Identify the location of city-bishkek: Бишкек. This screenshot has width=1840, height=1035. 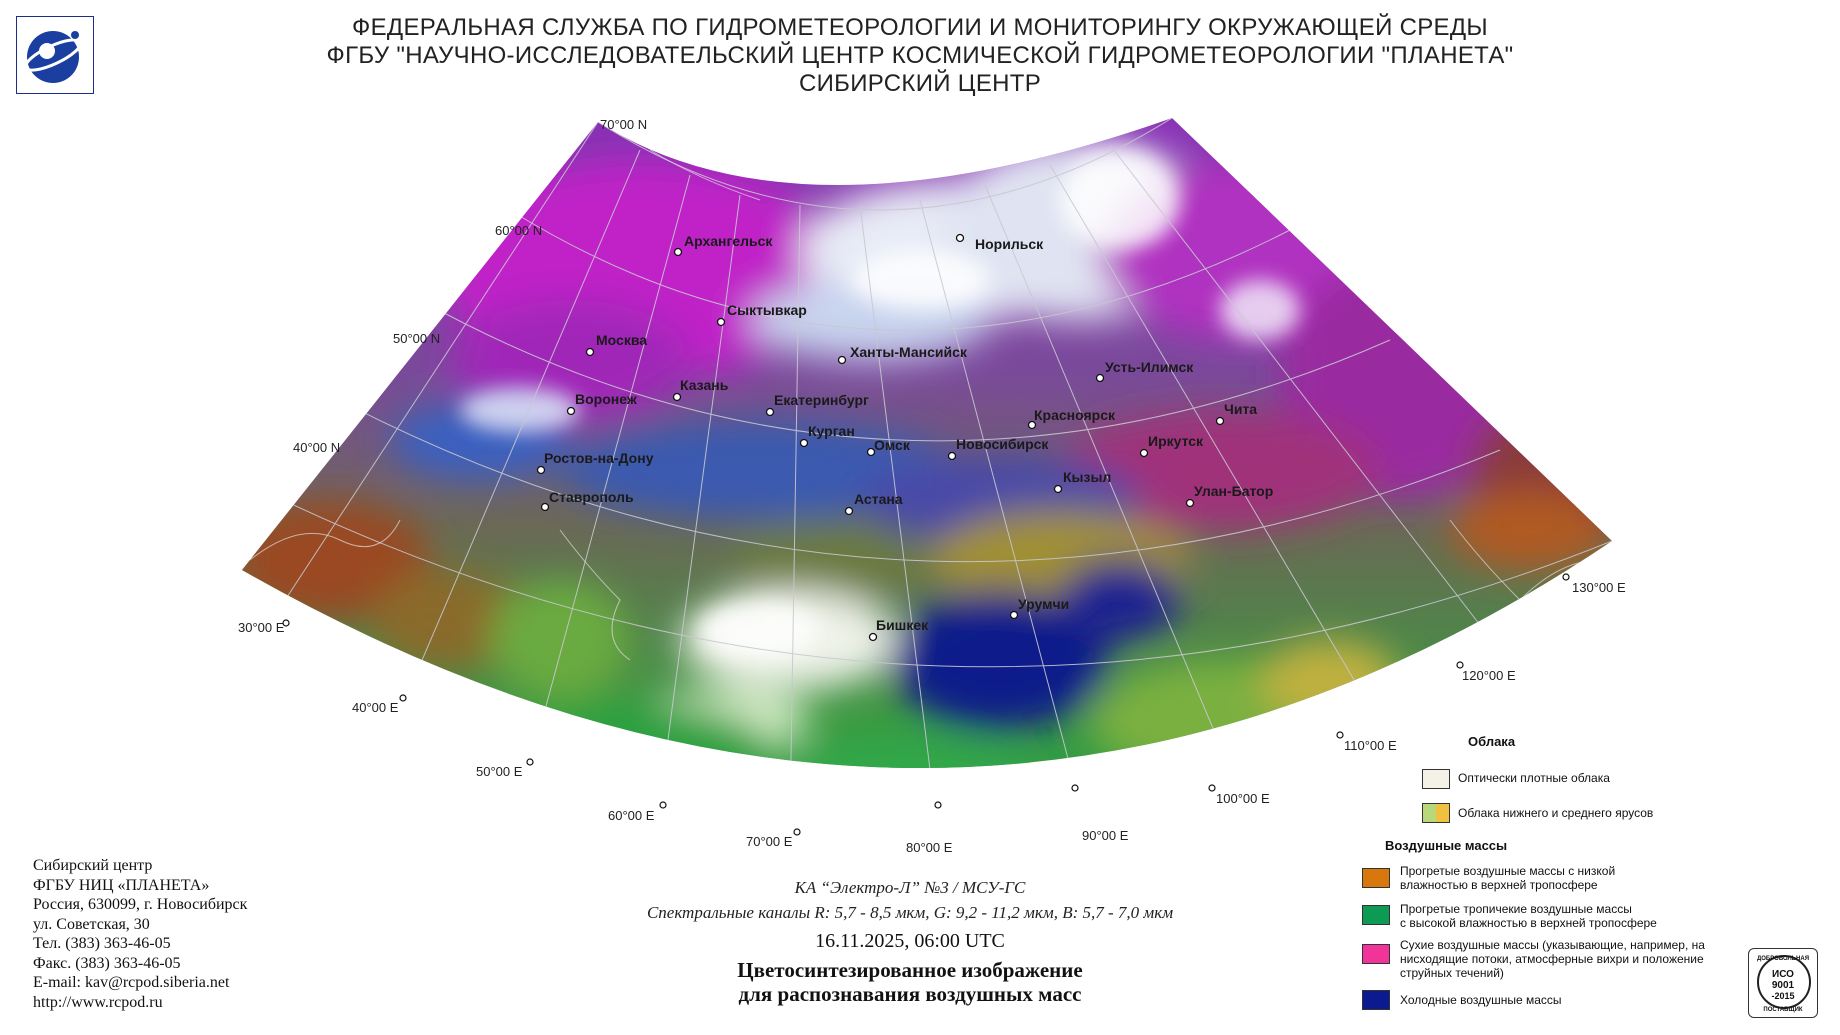
(898, 629).